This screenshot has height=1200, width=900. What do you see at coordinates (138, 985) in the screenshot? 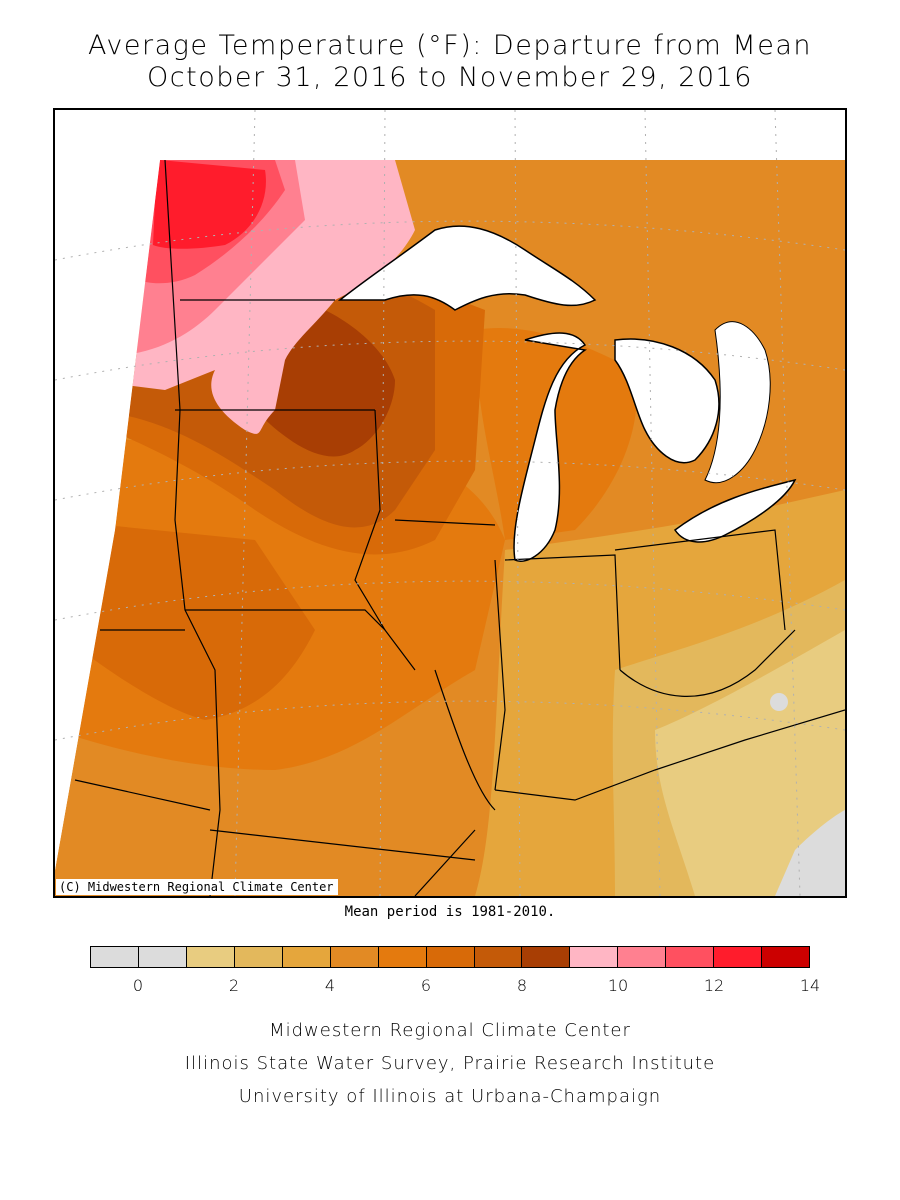
I see `legend-tick-label: 0` at bounding box center [138, 985].